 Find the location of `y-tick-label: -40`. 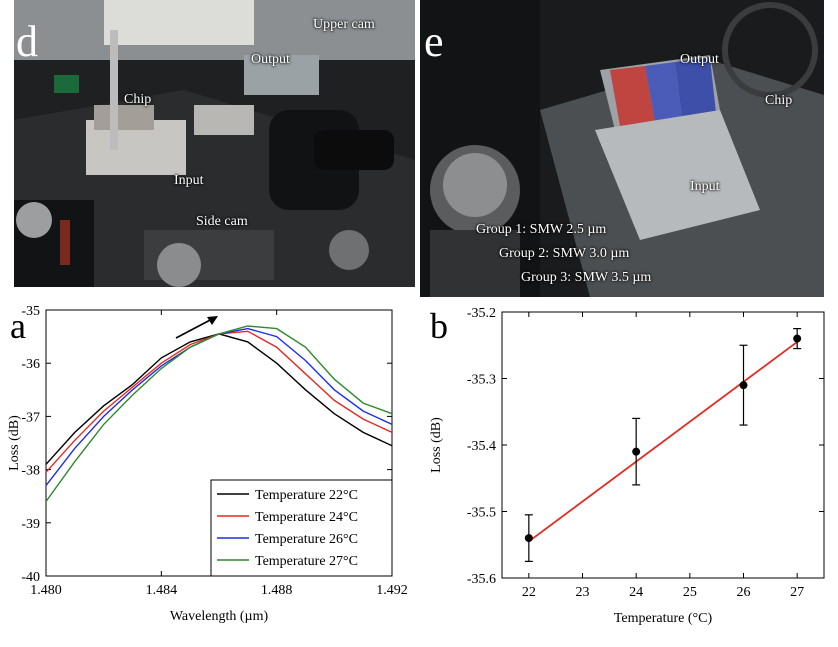

y-tick-label: -40 is located at coordinates (30, 577).